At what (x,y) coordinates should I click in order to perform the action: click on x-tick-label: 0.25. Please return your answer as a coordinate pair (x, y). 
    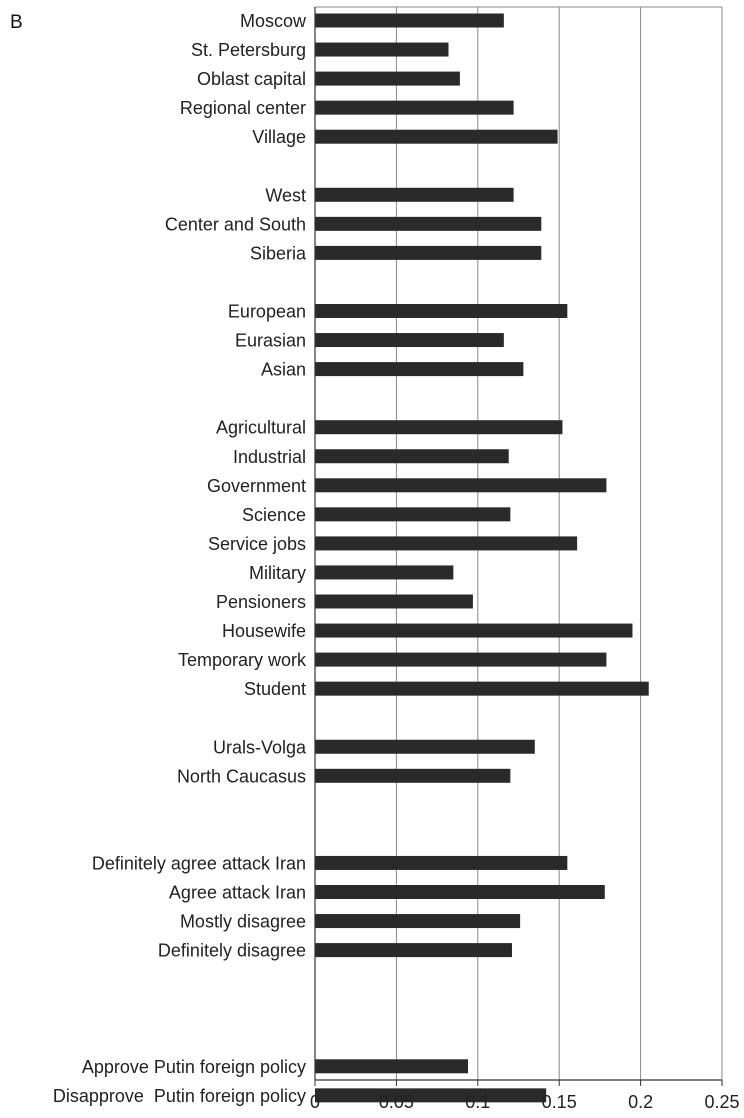
    Looking at the image, I should click on (721, 1102).